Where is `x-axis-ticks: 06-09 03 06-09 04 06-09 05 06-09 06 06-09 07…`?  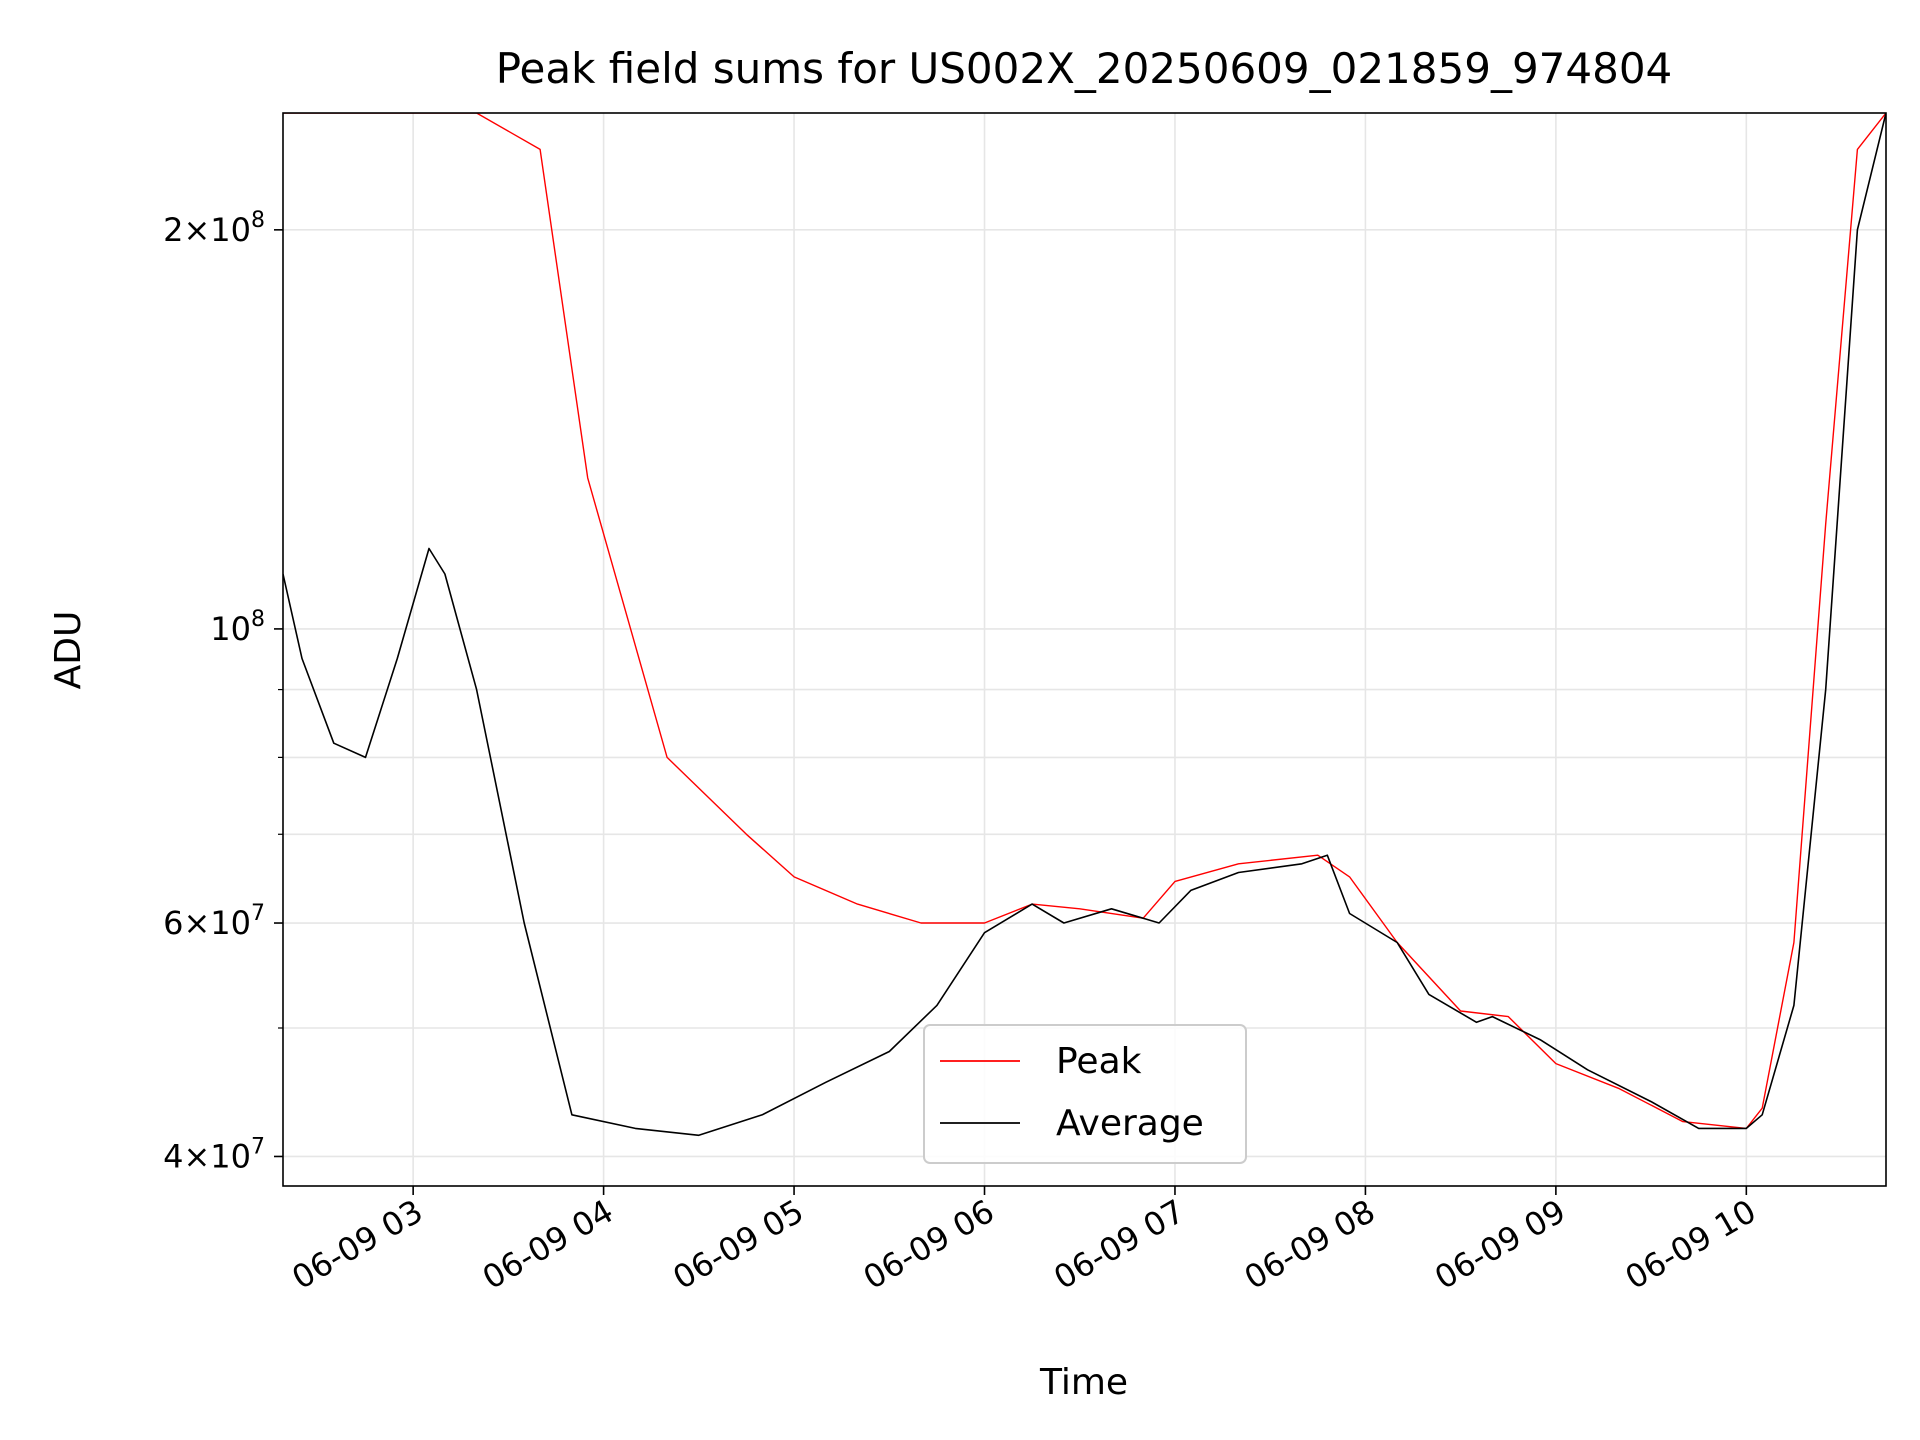 x-axis-ticks: 06-09 03 06-09 04 06-09 05 06-09 06 06-09 07… is located at coordinates (1024, 1241).